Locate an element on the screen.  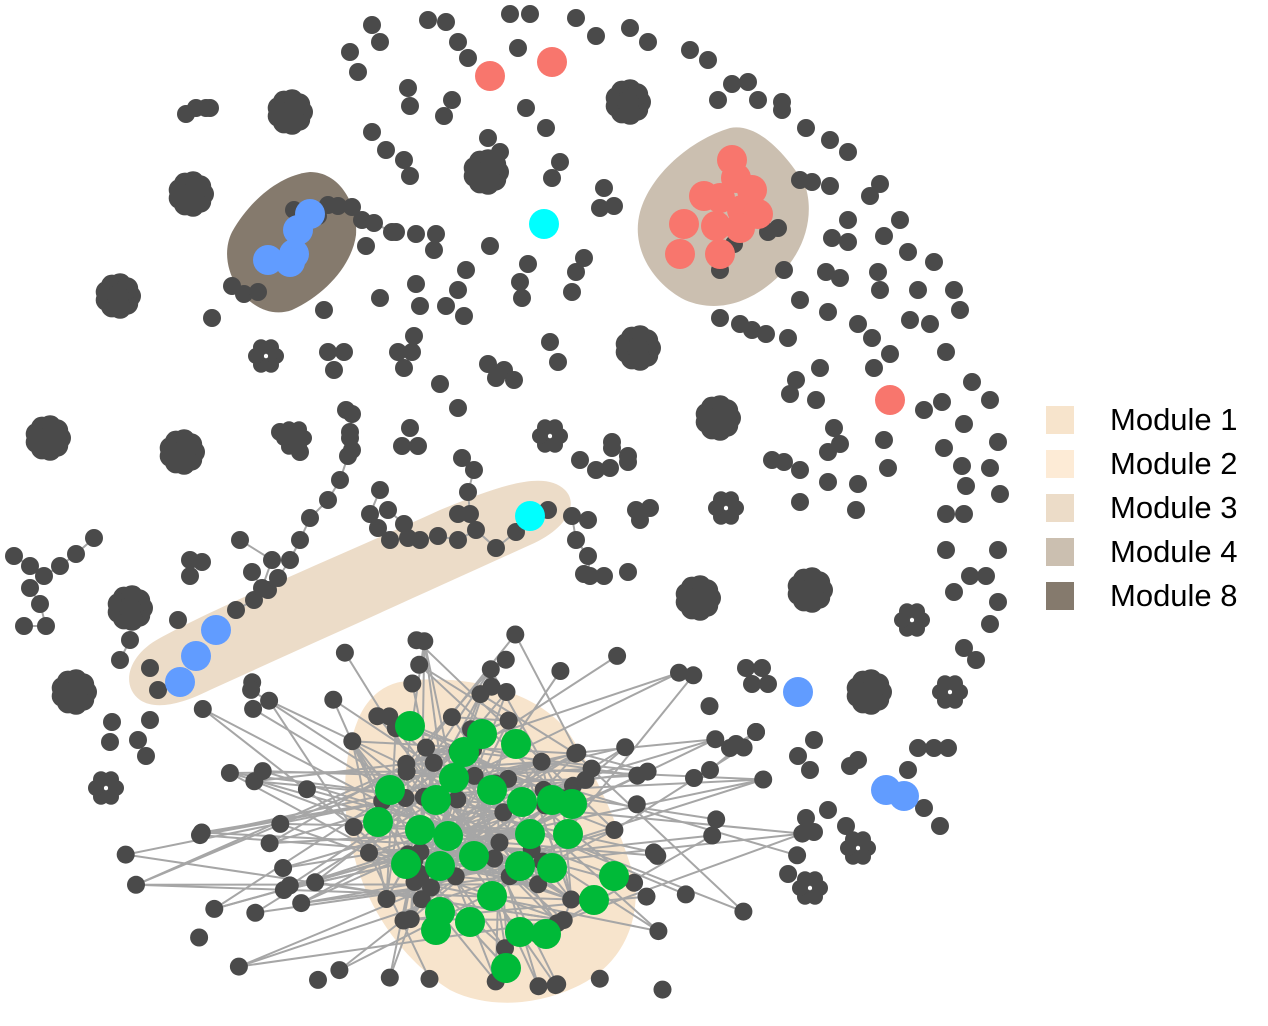
legend-swatch is located at coordinates (1060, 552).